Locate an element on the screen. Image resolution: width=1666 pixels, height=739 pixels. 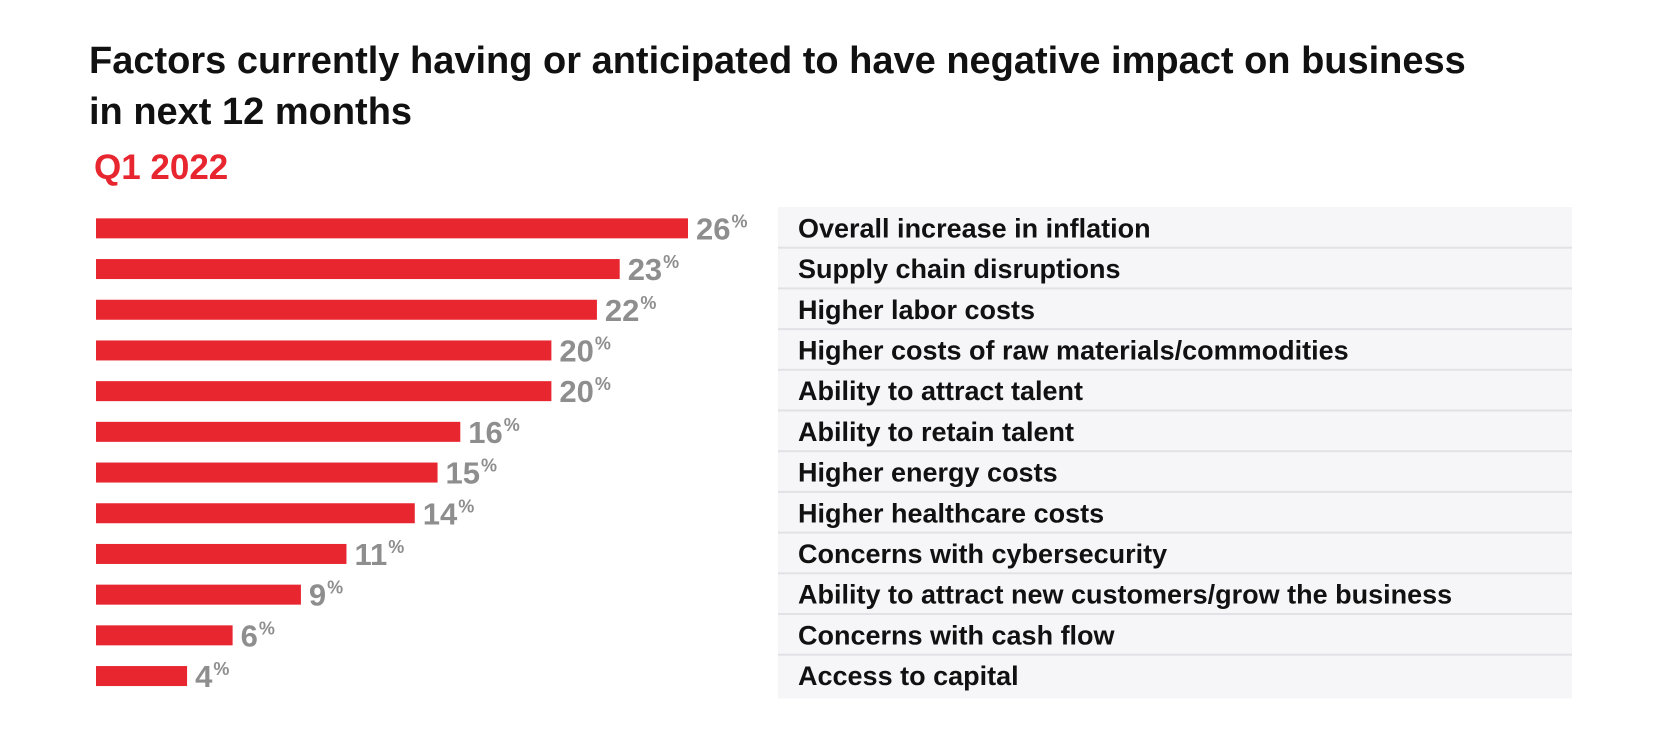
category-label: Overall increase in inflation is located at coordinates (974, 228).